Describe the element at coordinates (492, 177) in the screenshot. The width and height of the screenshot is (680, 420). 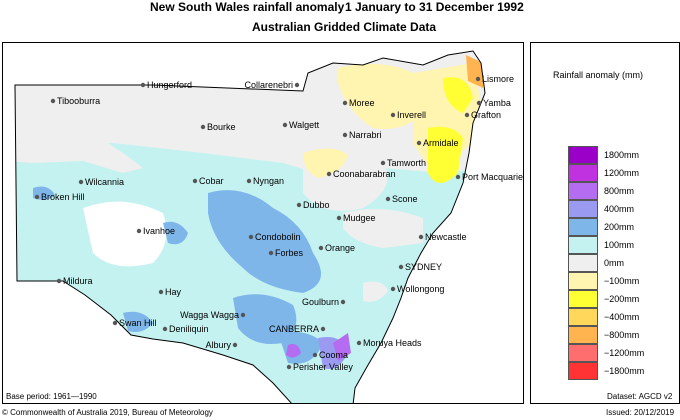
I see `place-label: Port Macquarie` at that location.